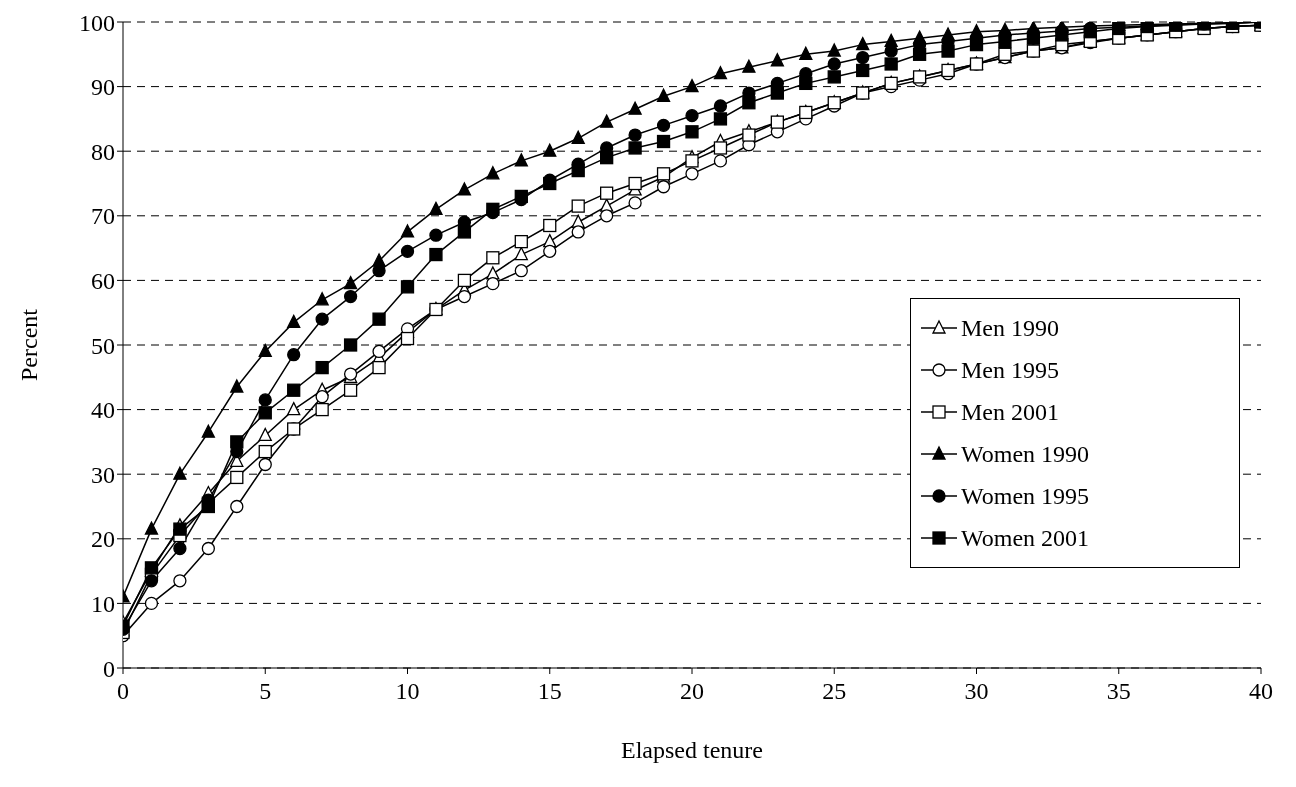 This screenshot has width=1296, height=787. What do you see at coordinates (407, 691) in the screenshot?
I see `x-tick-label: 10` at bounding box center [407, 691].